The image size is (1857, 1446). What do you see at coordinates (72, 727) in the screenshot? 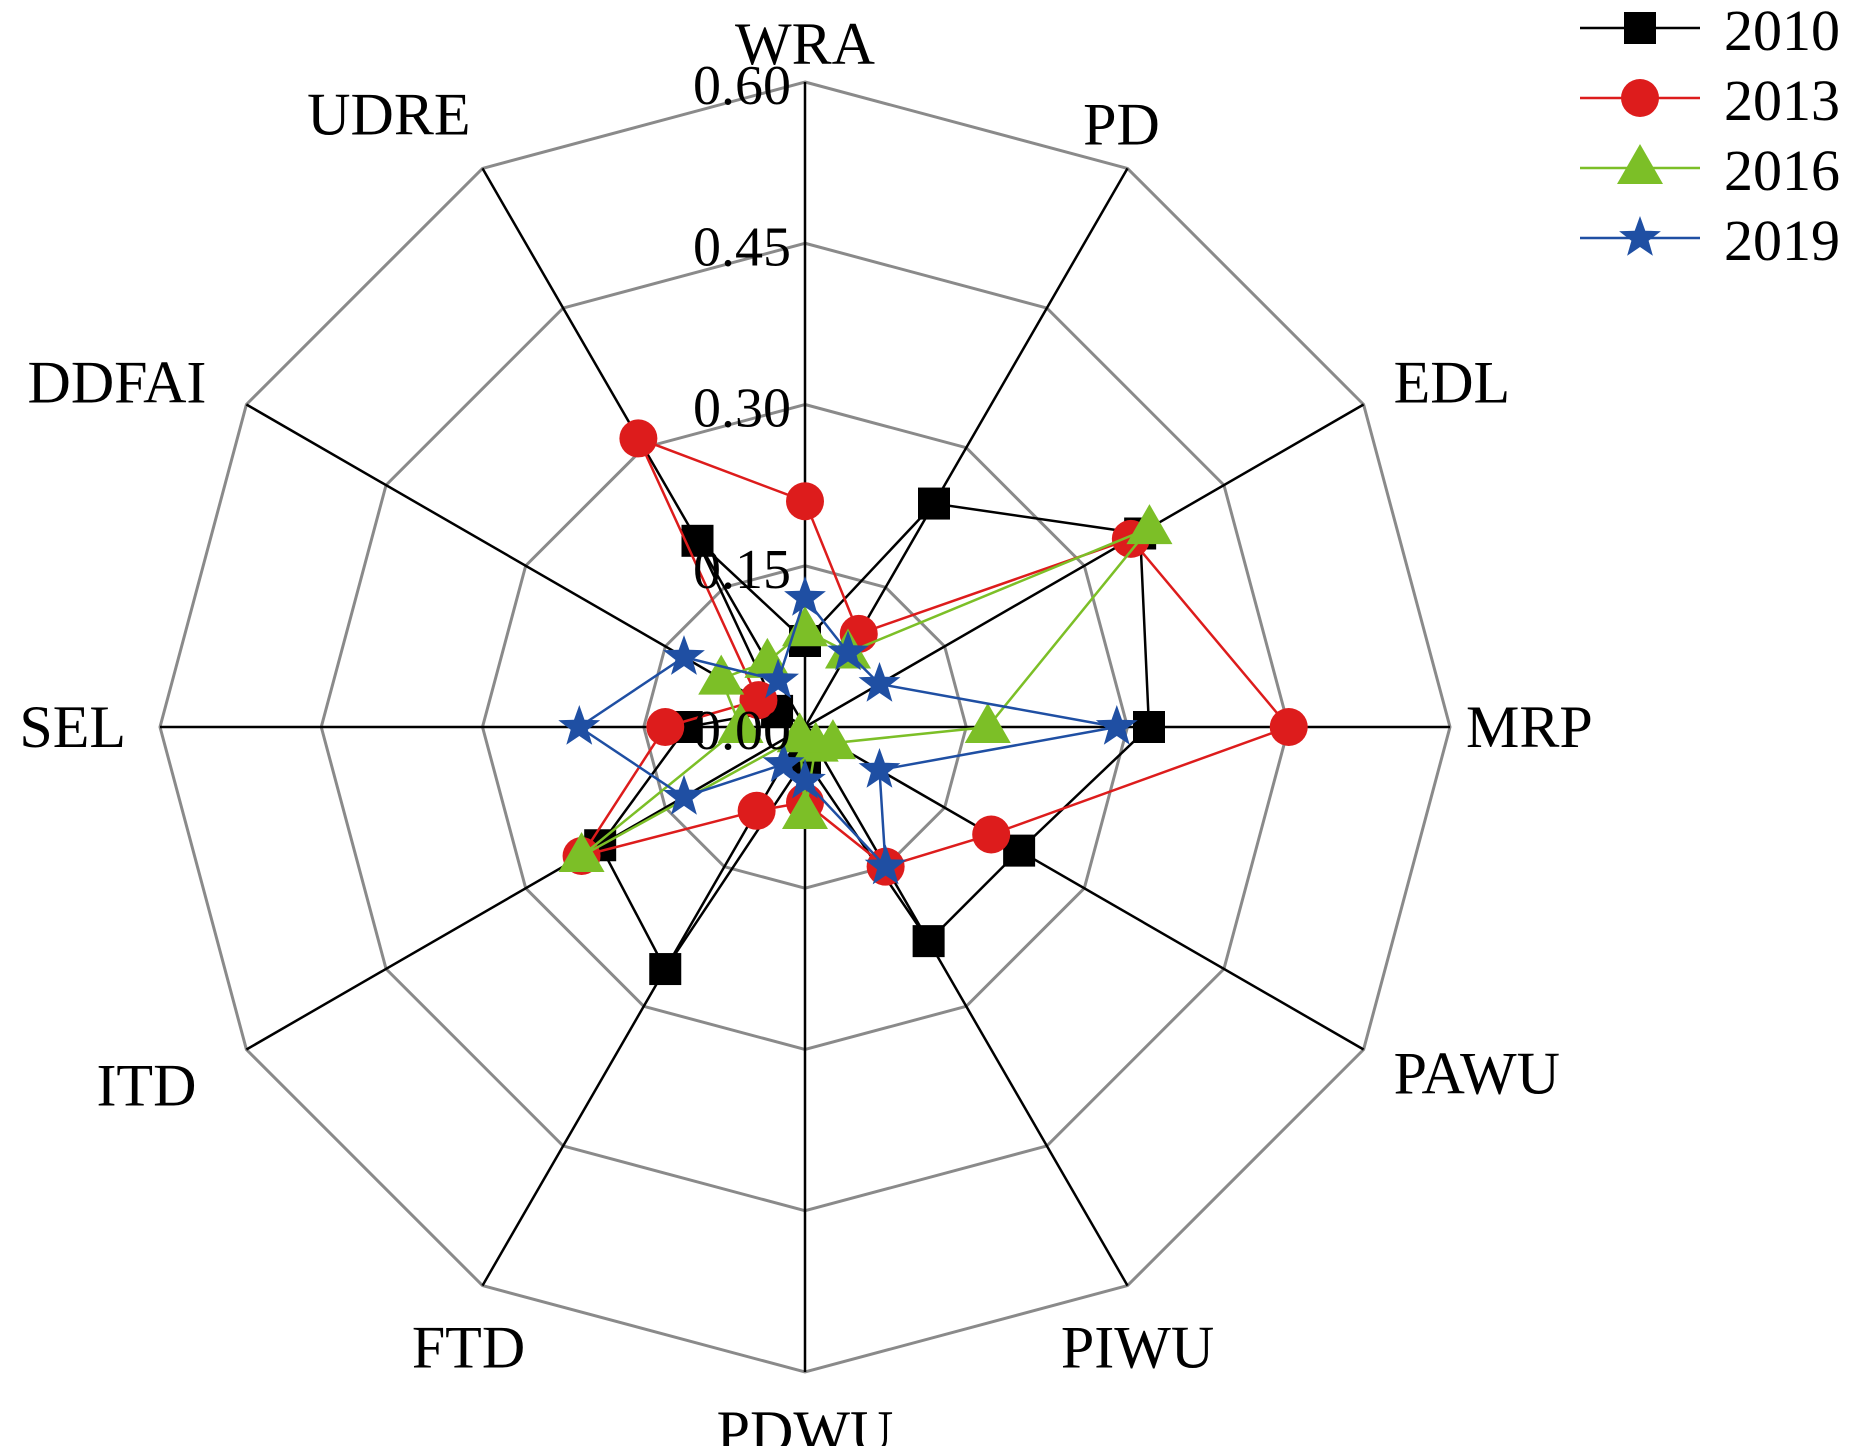
I see `axis-label-sel: SEL` at bounding box center [72, 727].